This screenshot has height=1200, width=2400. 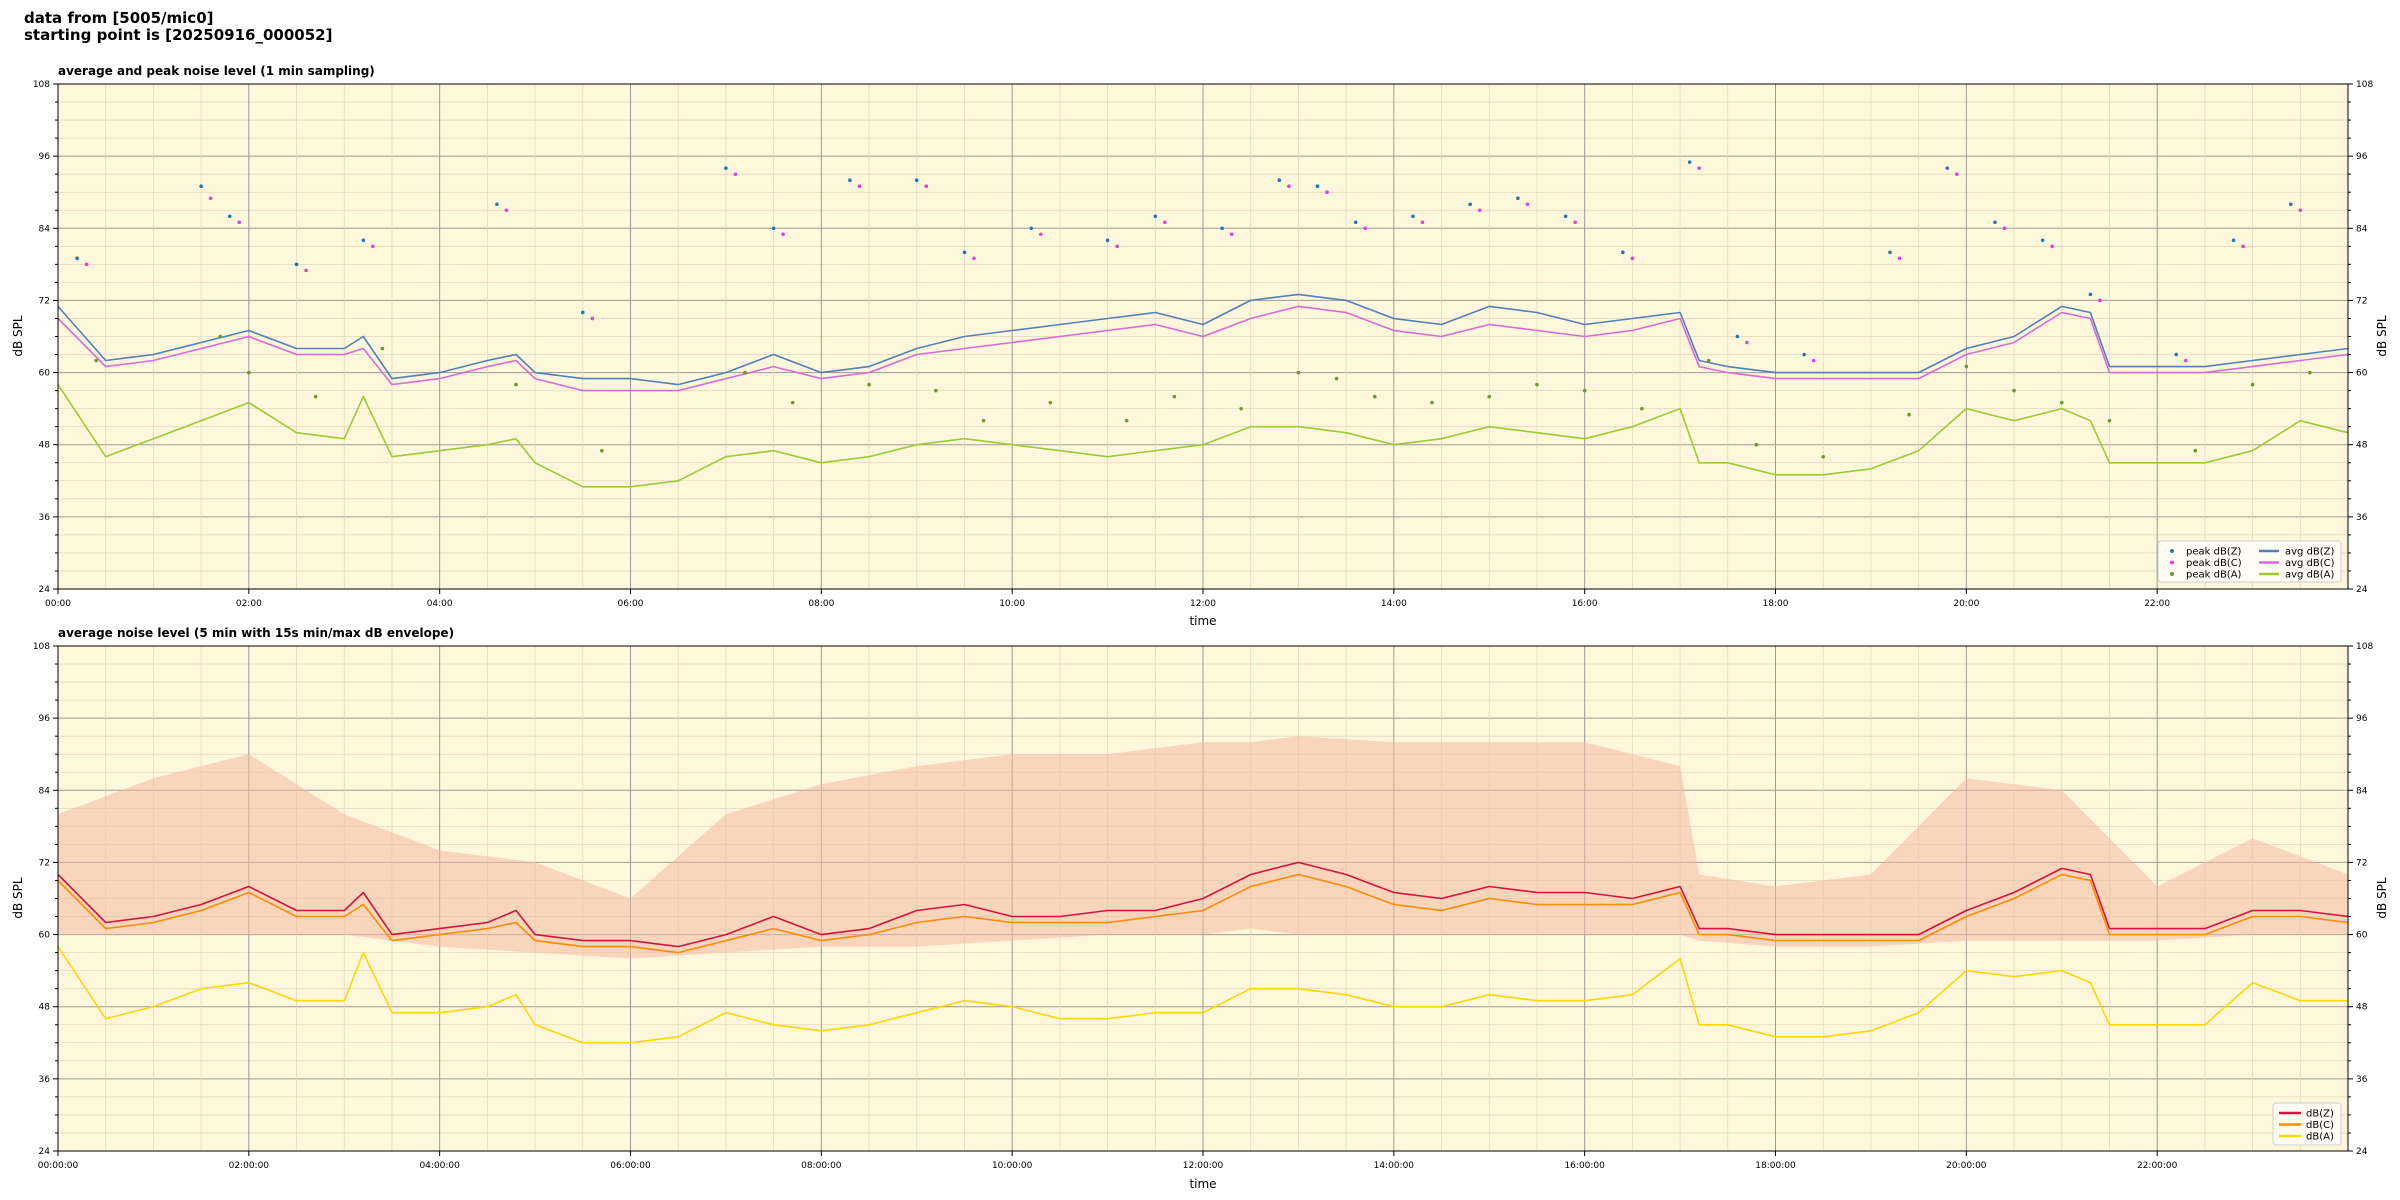 What do you see at coordinates (1775, 1166) in the screenshot?
I see `x-tick-label: 18:00:00` at bounding box center [1775, 1166].